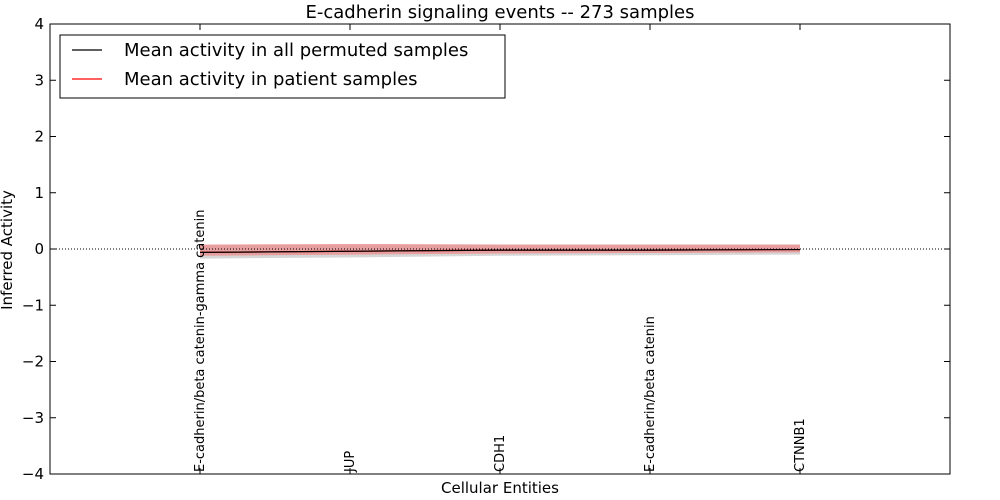 This screenshot has width=1000, height=500. What do you see at coordinates (800, 445) in the screenshot?
I see `category-label: CTNNB1` at bounding box center [800, 445].